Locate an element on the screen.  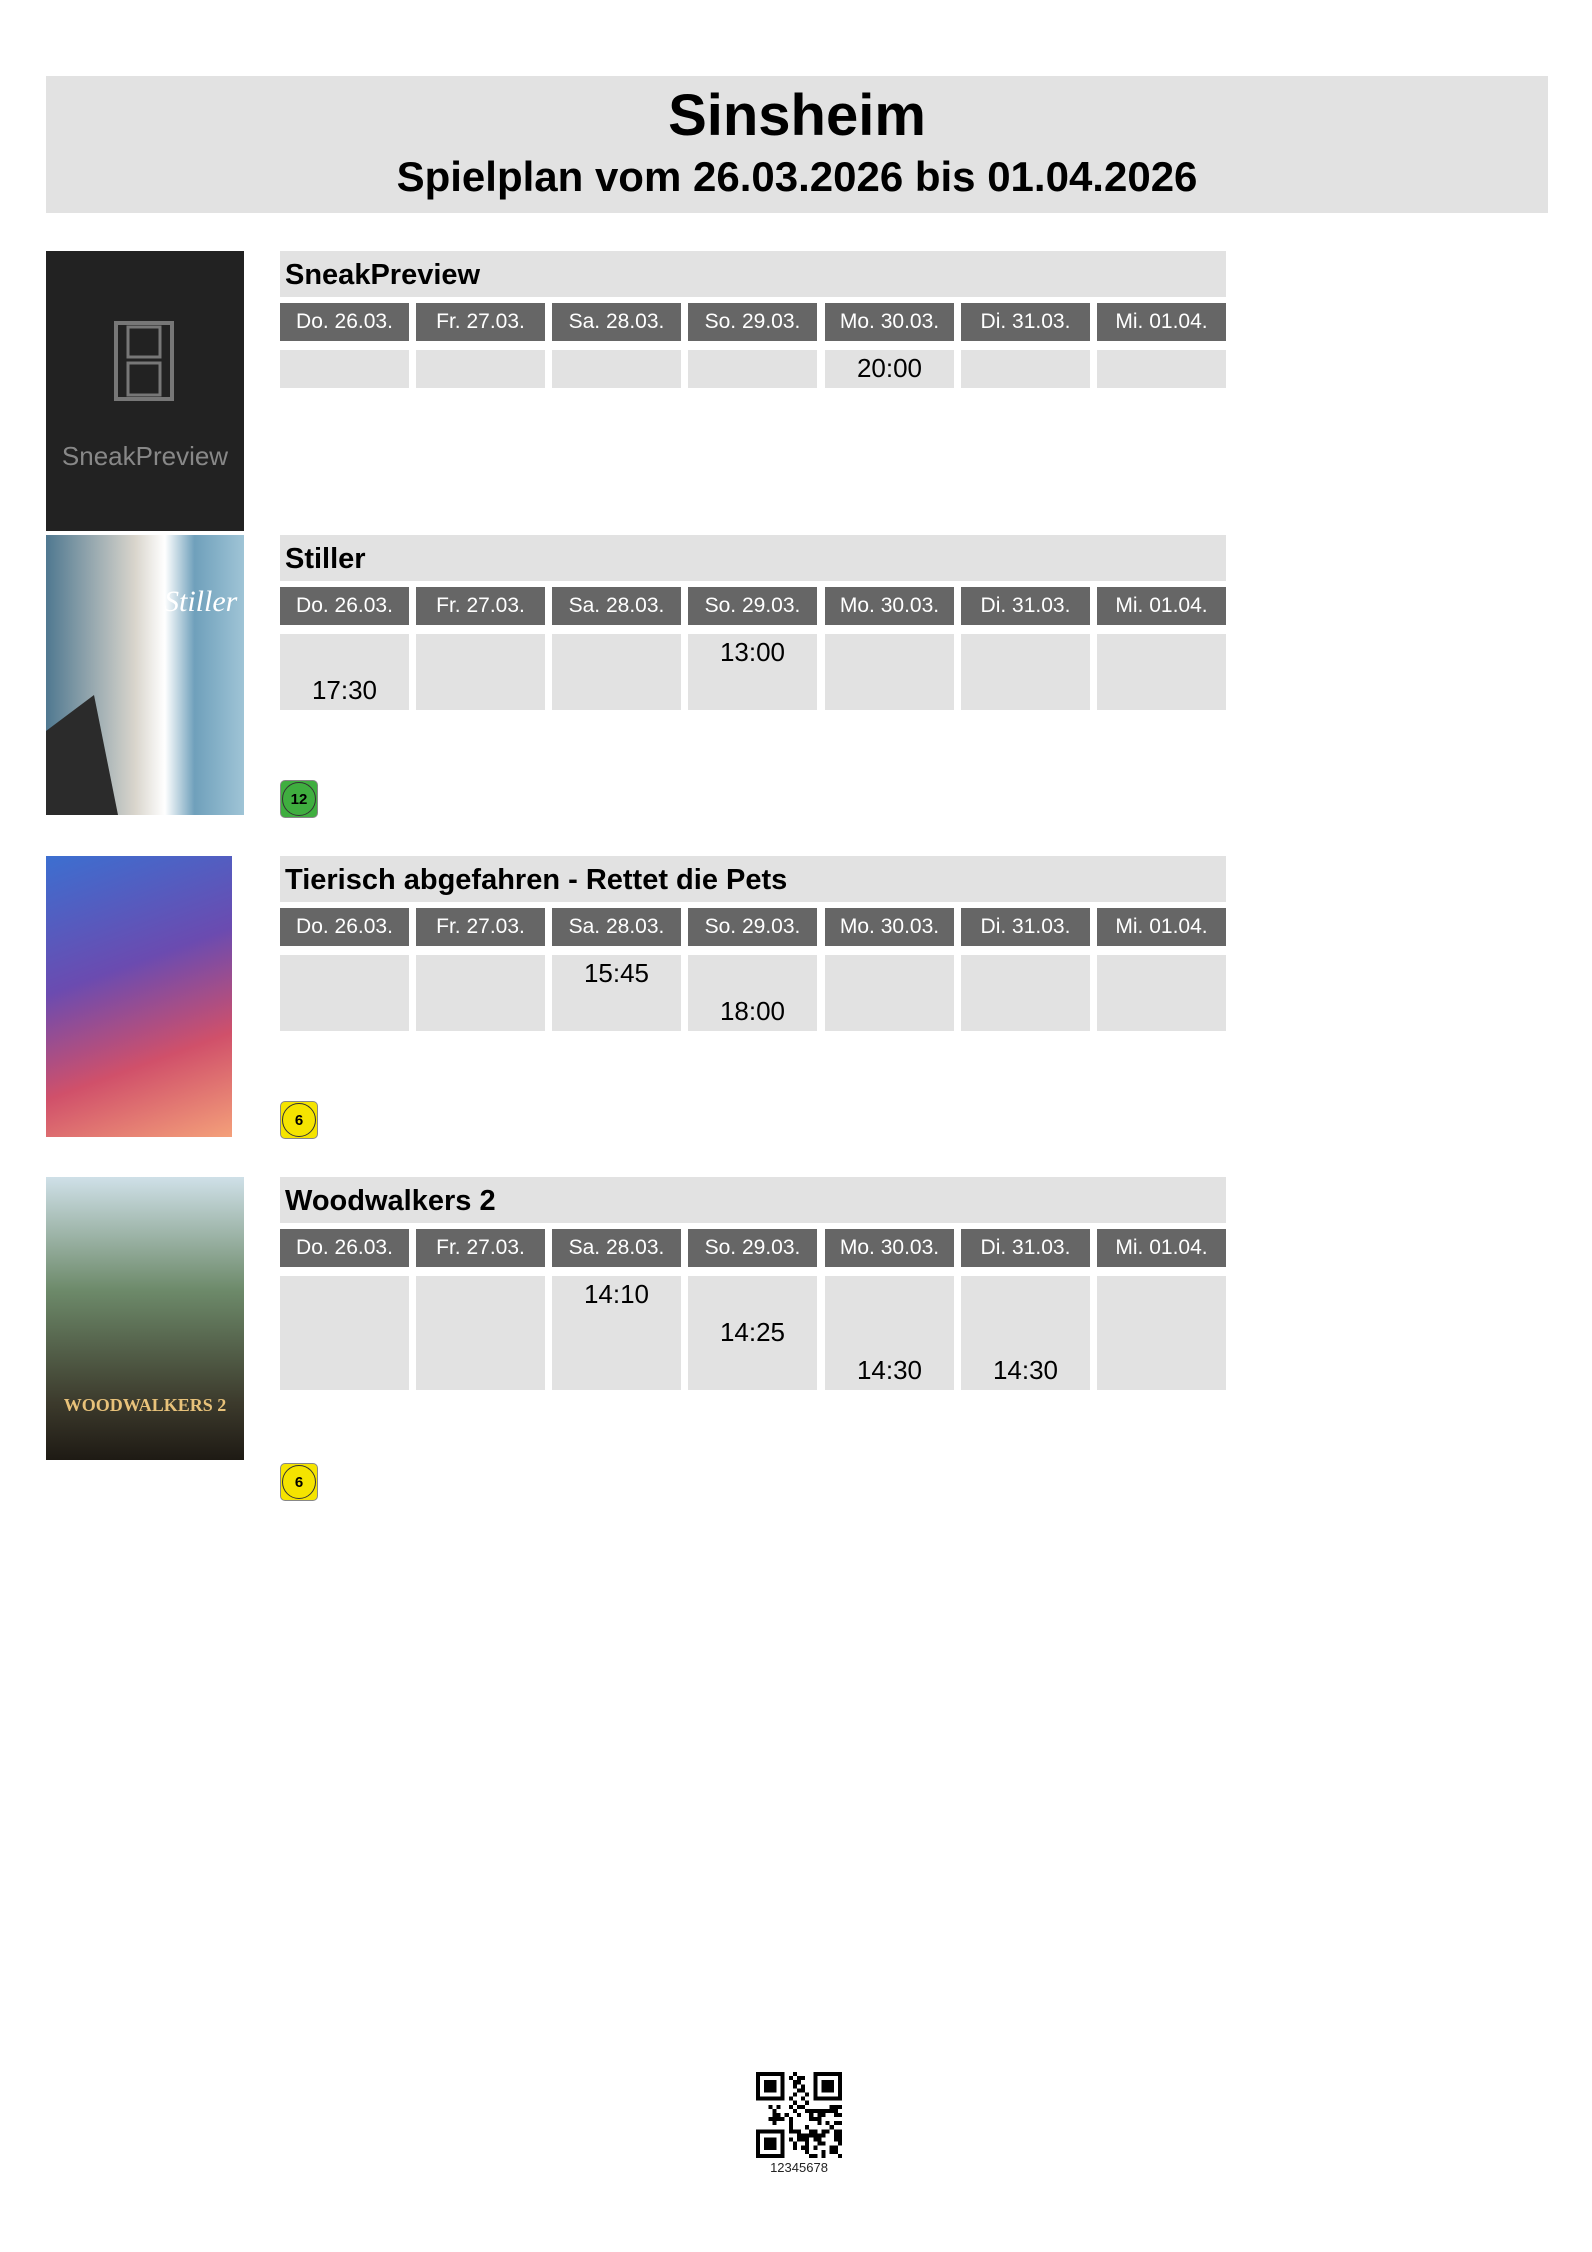
poster-woodwalkers-2: WOODWALKERS 2 is located at coordinates (145, 1318).